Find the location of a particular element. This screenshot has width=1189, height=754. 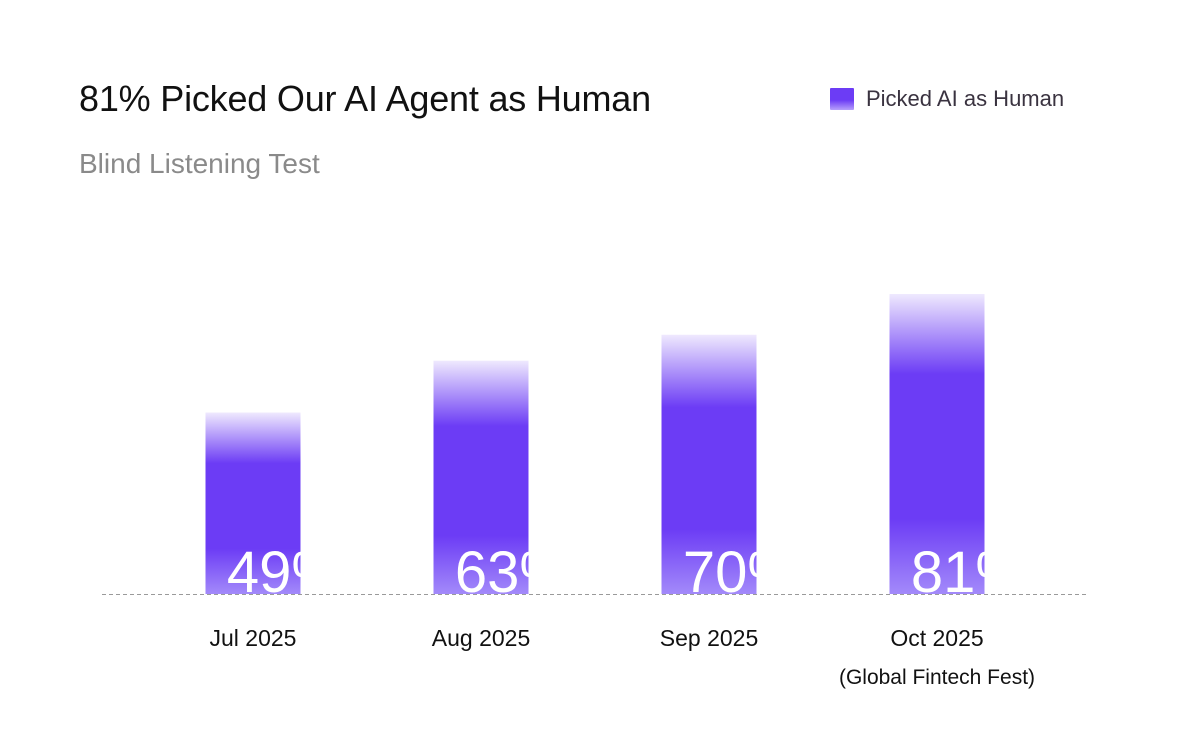

x-tick-label: Aug 2025 is located at coordinates (481, 638).